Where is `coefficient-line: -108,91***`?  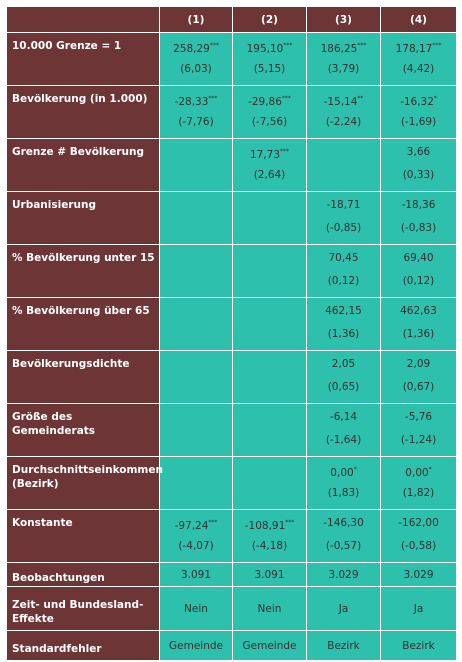
coefficient-line: -108,91*** is located at coordinates (269, 523).